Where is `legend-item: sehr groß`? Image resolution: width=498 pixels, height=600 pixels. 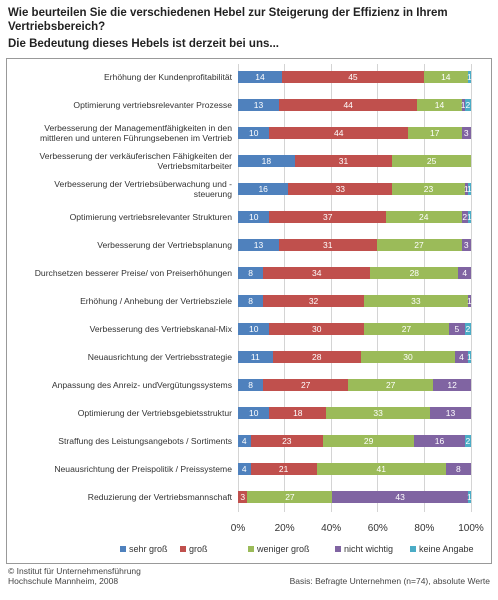
legend-item: sehr groß is located at coordinates (144, 549).